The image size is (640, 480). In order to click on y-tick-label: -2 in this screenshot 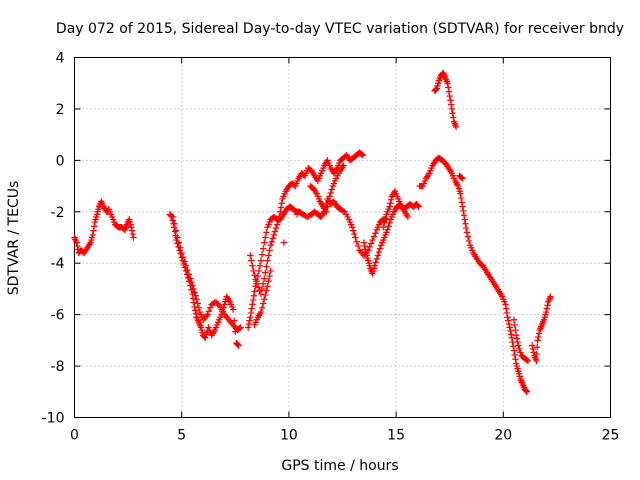, I will do `click(58, 213)`.